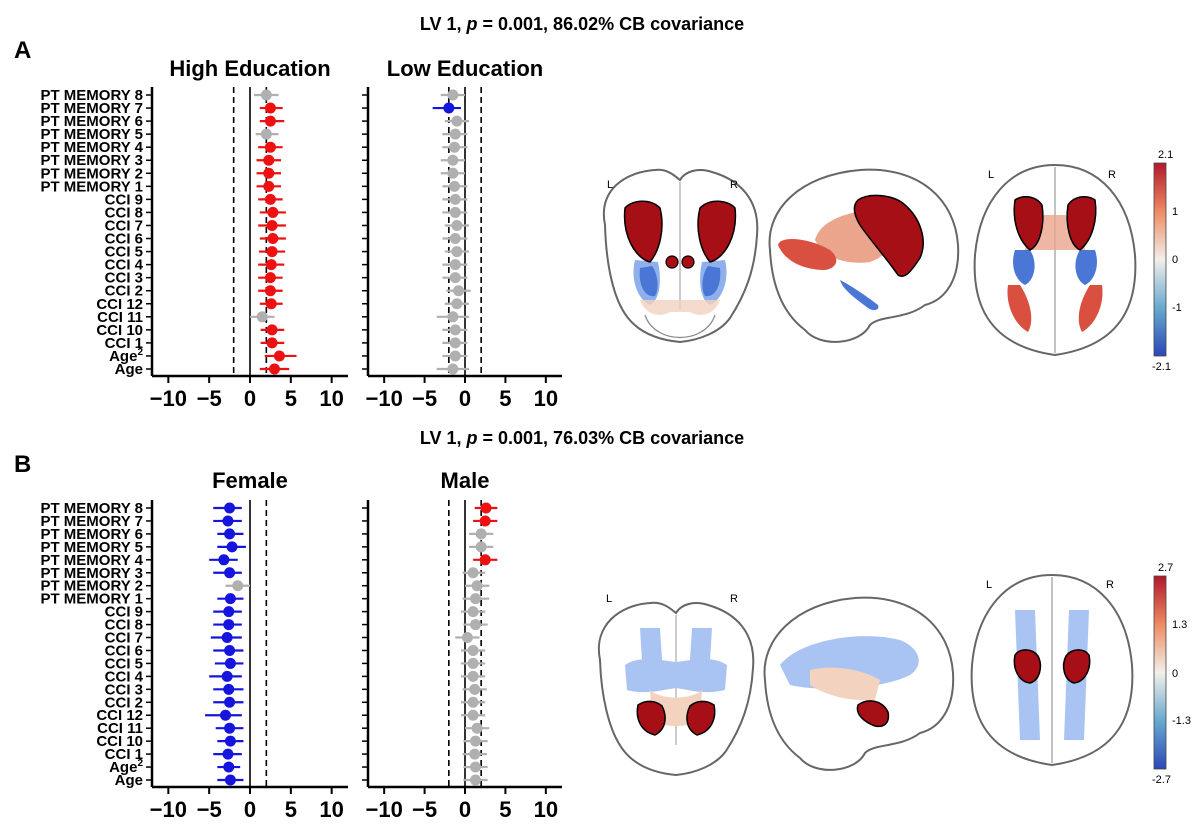 Image resolution: width=1195 pixels, height=829 pixels. I want to click on sagittal-outline, so click(864, 255).